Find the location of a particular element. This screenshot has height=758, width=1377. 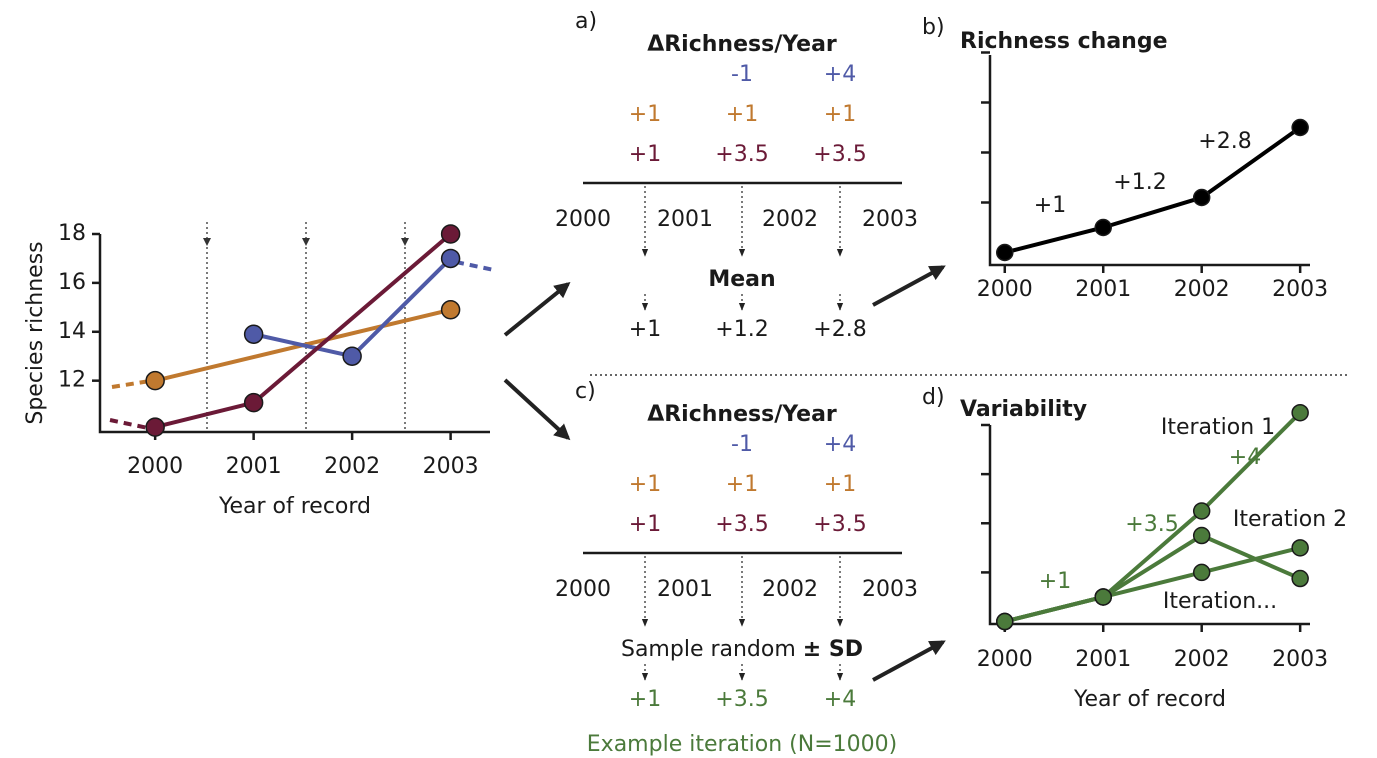

step-label: Sample random ± SD is located at coordinates (742, 649).